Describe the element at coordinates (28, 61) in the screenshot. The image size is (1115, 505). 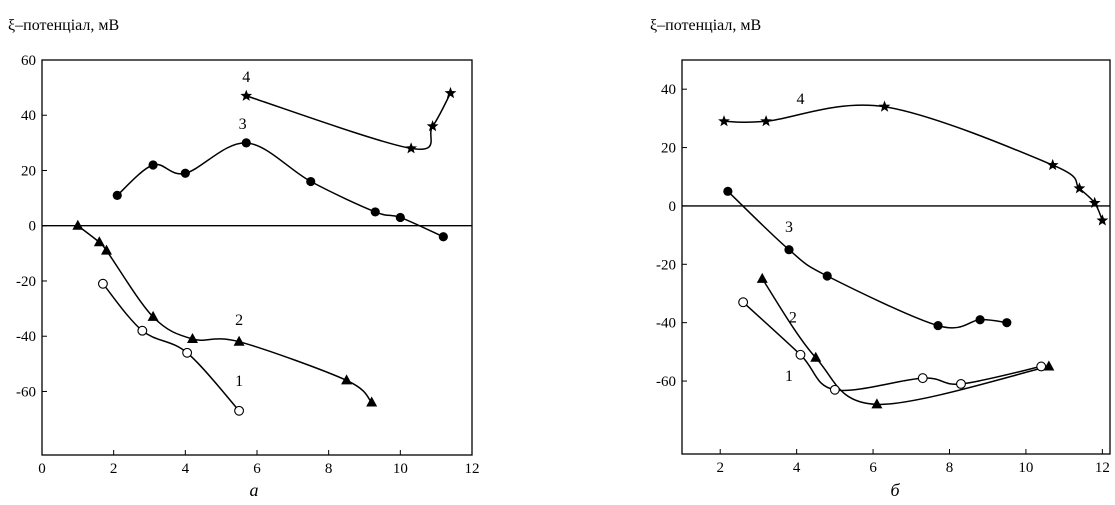
I see `y-tick-label: 60` at that location.